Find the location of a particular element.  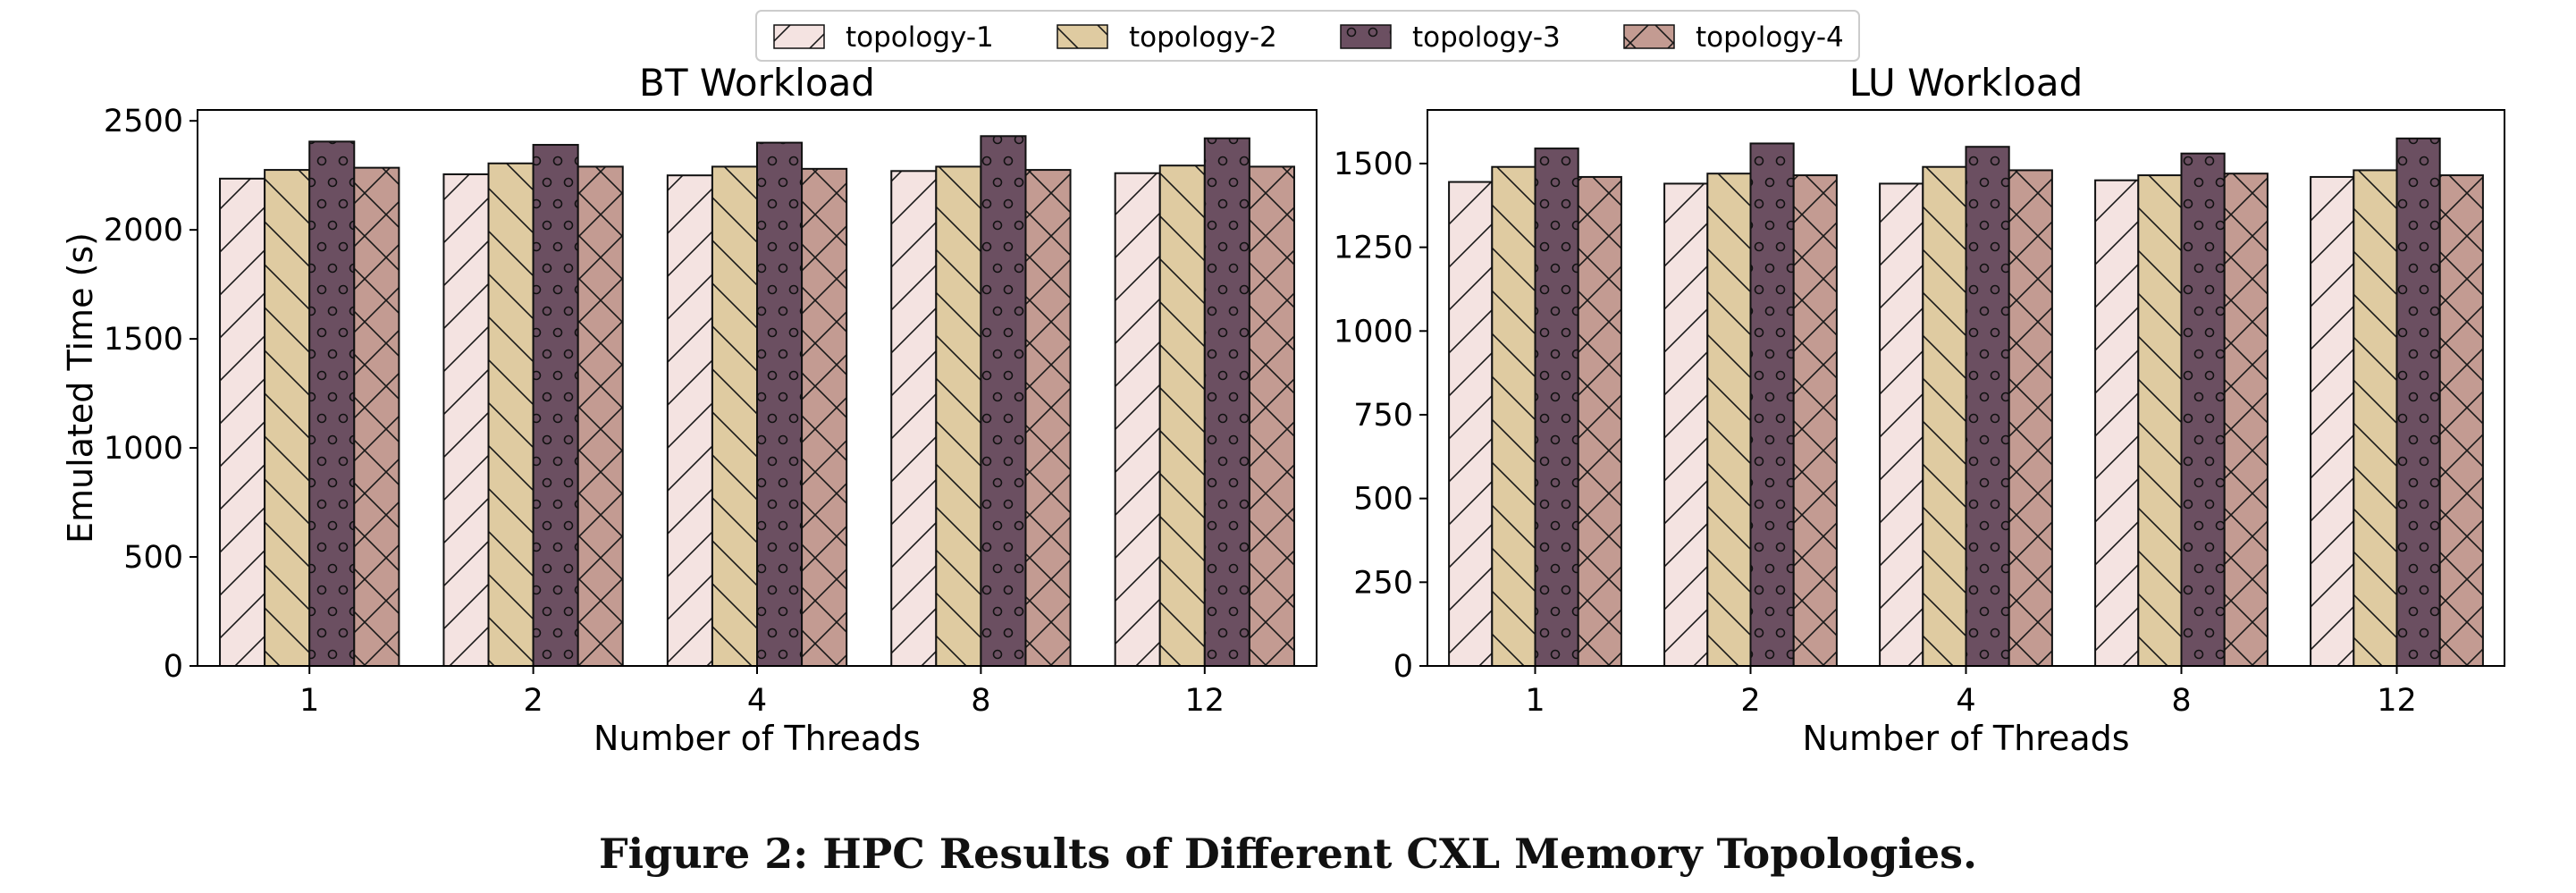

legend-label-topology-1: topology-1 is located at coordinates (920, 37).